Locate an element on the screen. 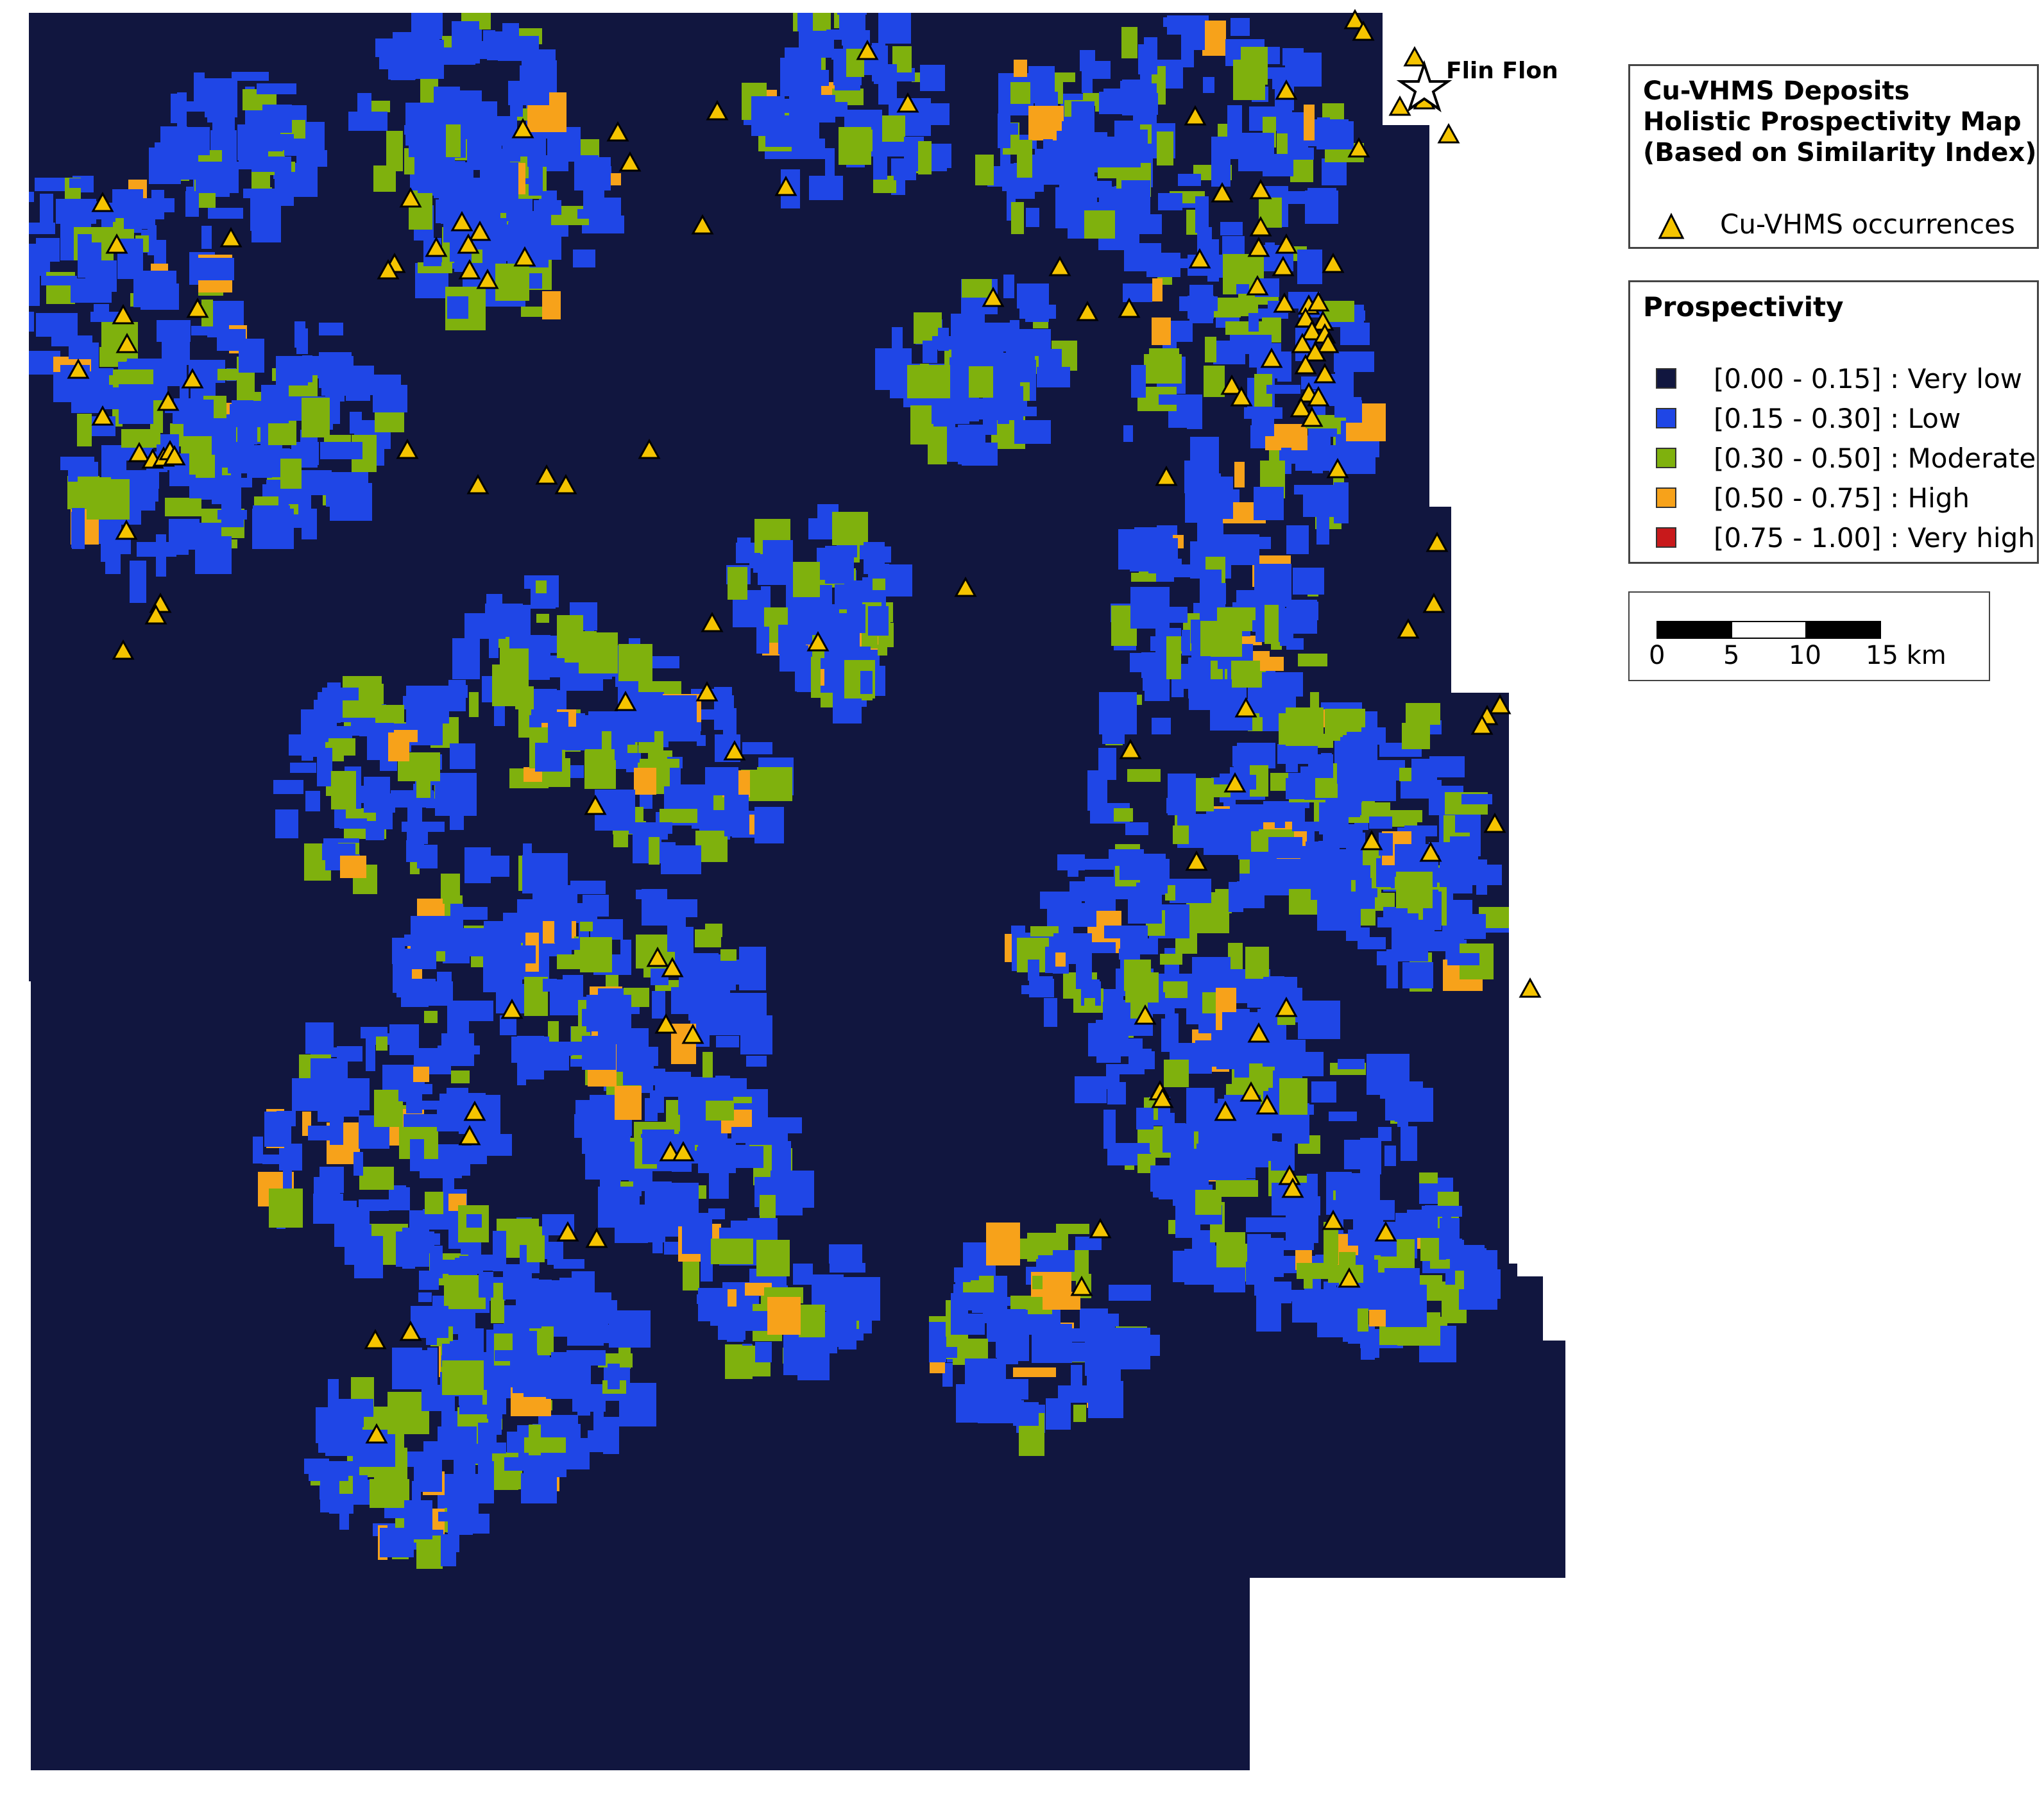 Image resolution: width=2044 pixels, height=1794 pixels. scale-label: 0 is located at coordinates (1657, 655).